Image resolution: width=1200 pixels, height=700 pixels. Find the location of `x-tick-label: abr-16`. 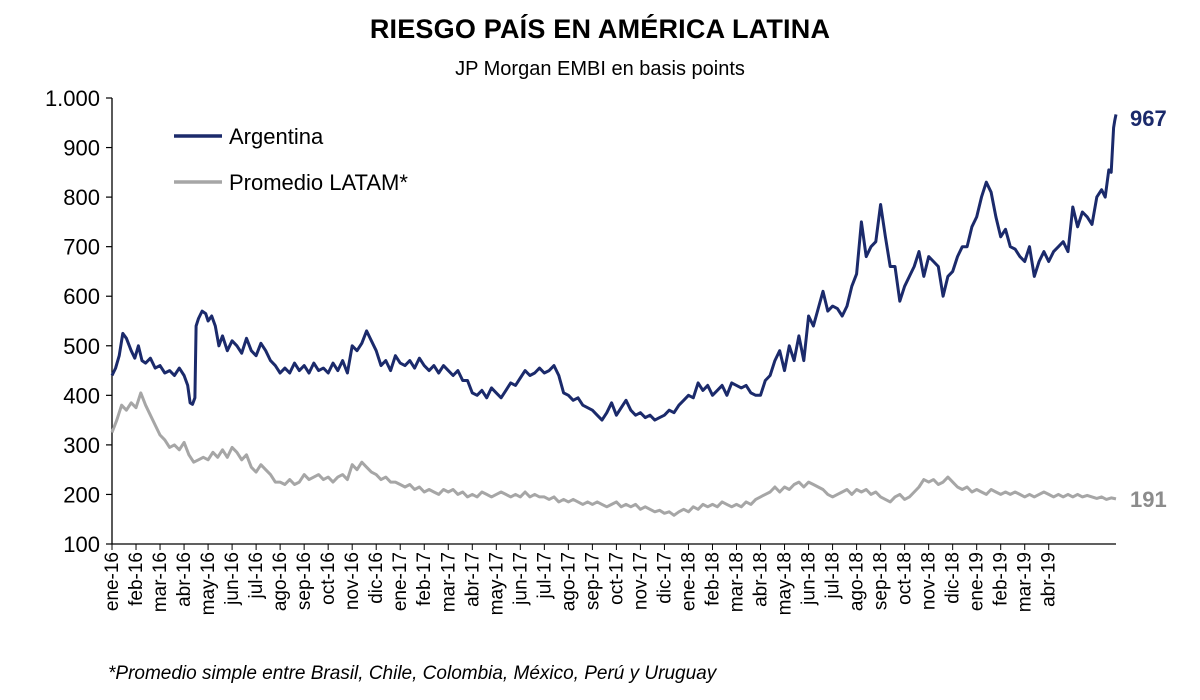

x-tick-label: abr-16 is located at coordinates (184, 579).